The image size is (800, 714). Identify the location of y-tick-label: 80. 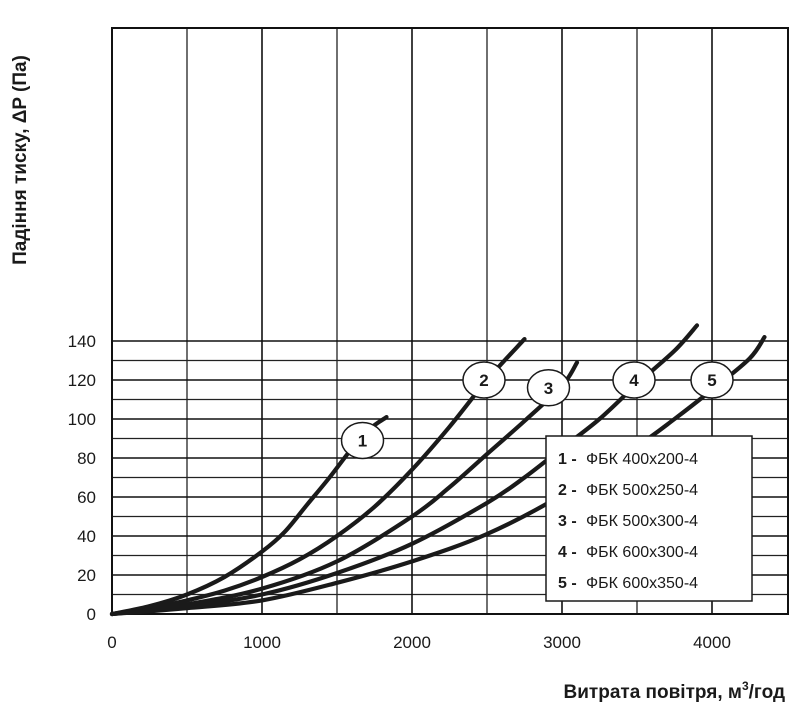
(86, 458).